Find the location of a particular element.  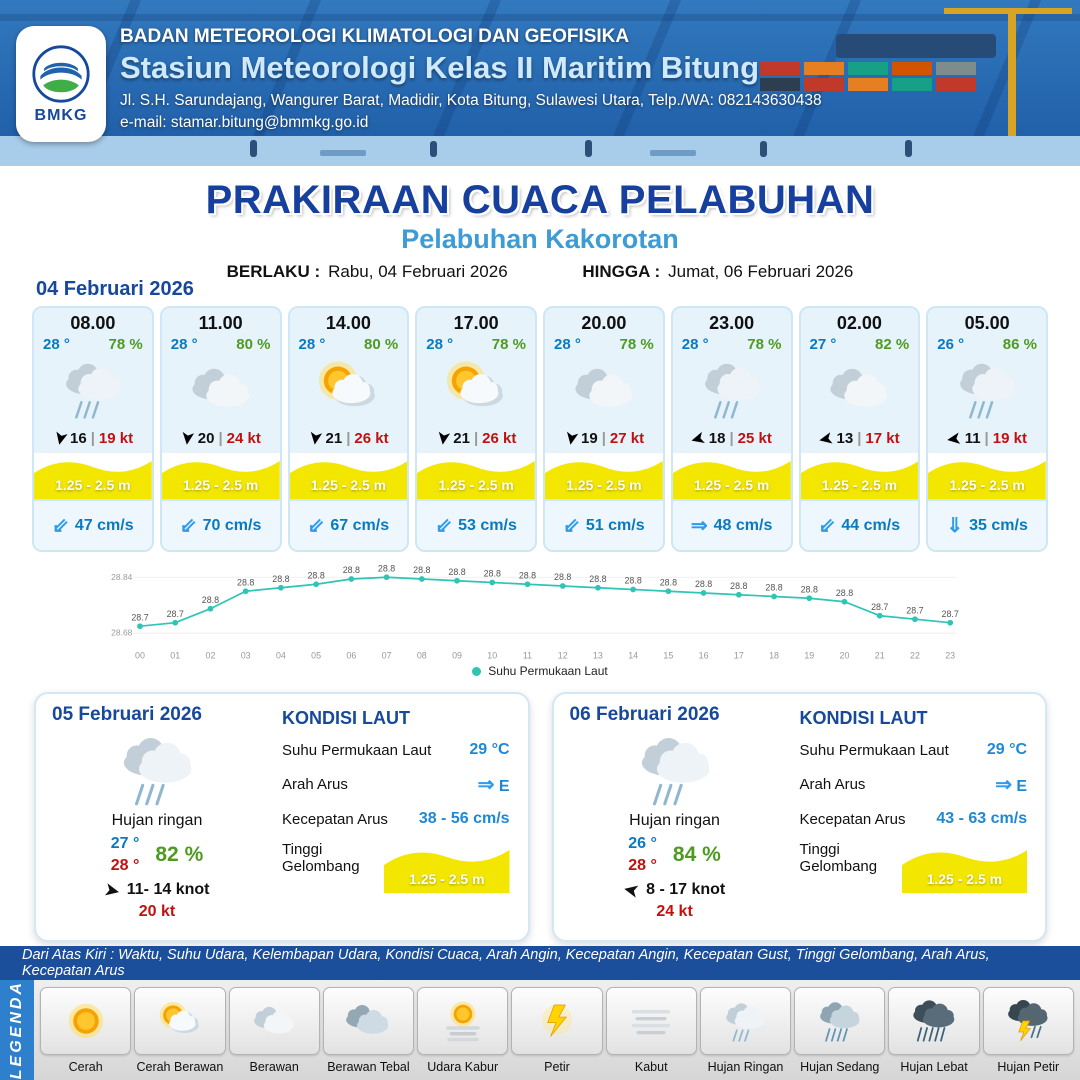

legend-item: Kabut is located at coordinates (651, 1031).